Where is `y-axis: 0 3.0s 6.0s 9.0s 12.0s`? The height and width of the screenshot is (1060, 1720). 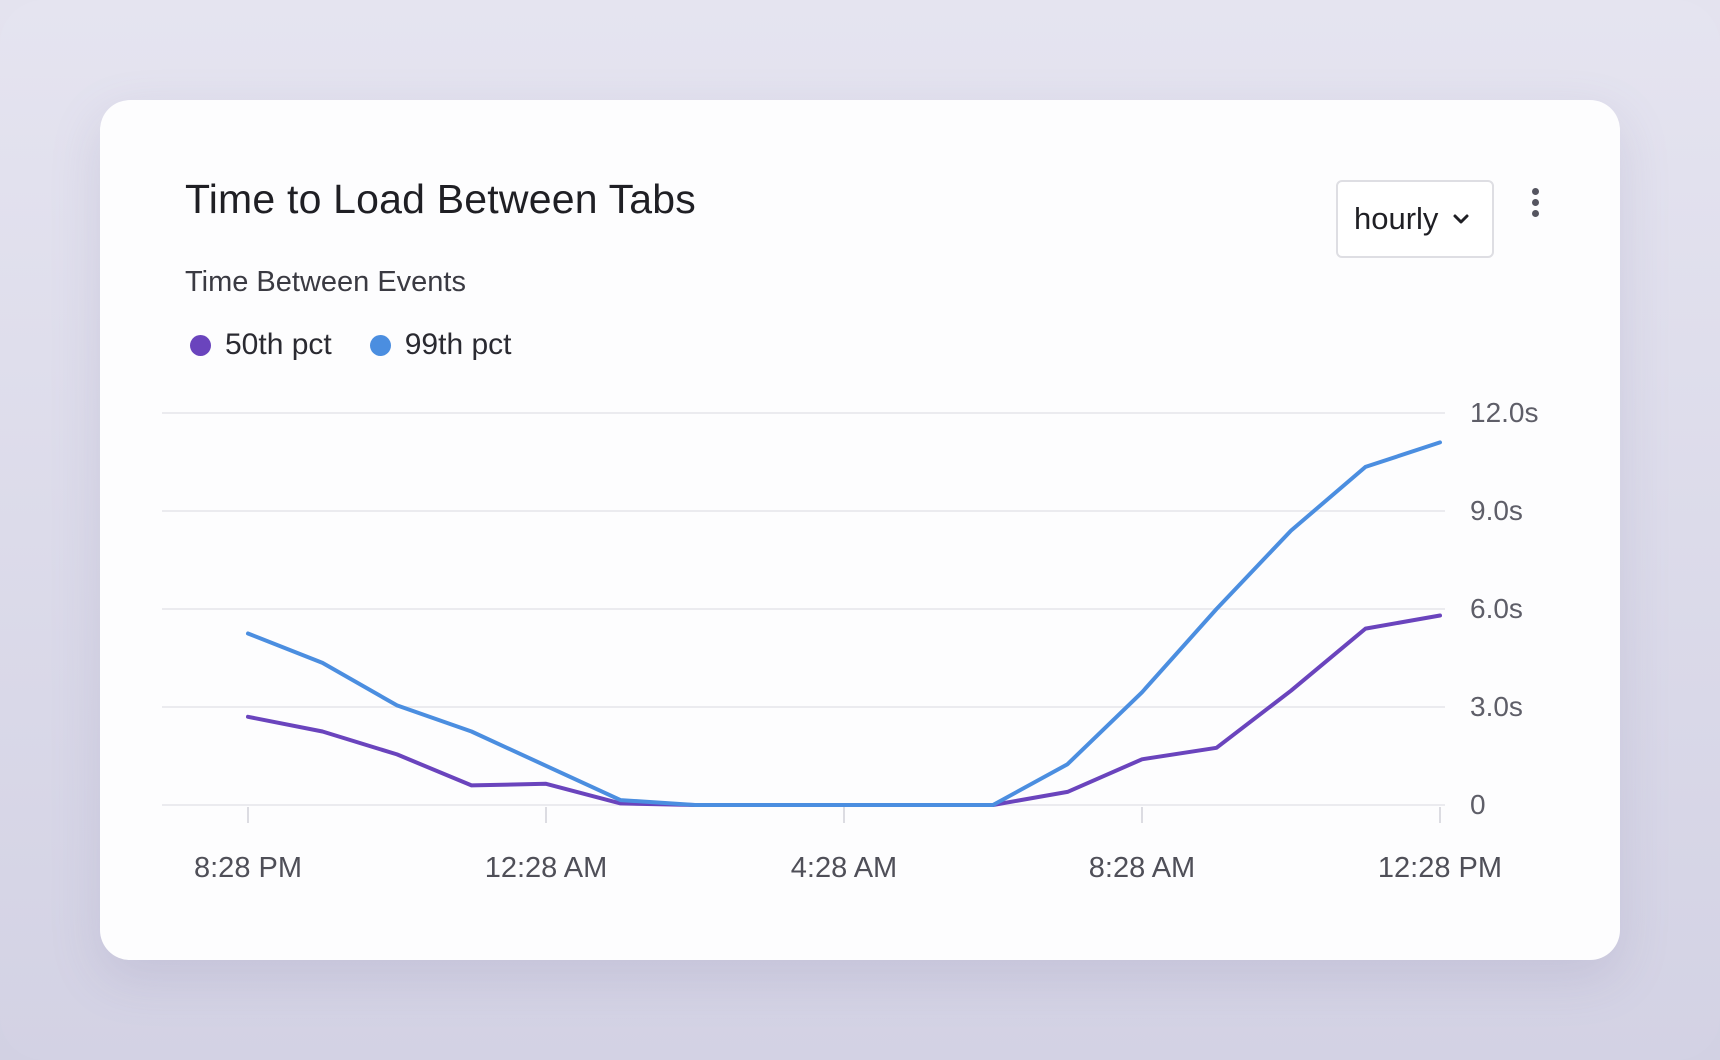
y-axis: 0 3.0s 6.0s 9.0s 12.0s is located at coordinates (1504, 608).